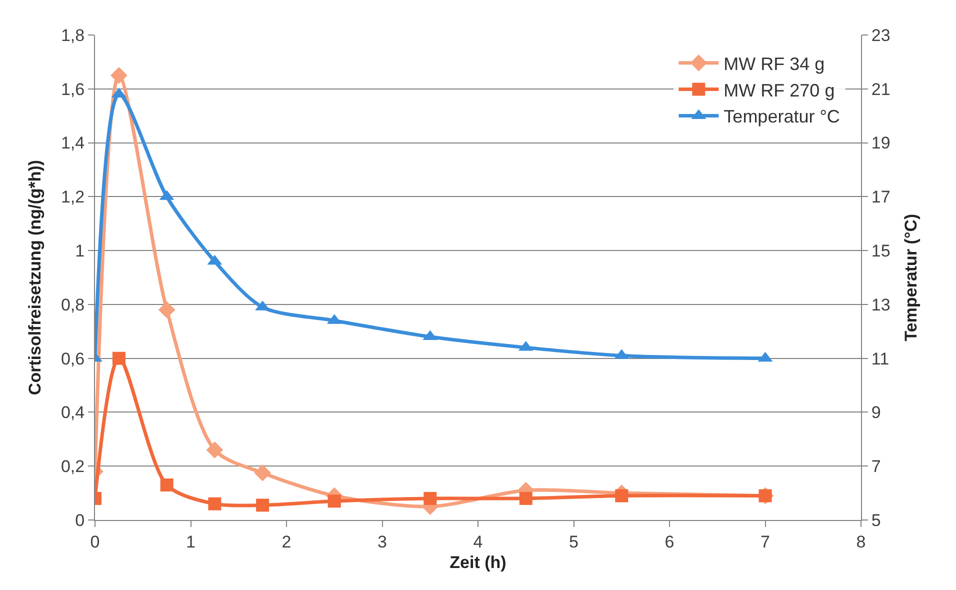 The image size is (956, 590). Describe the element at coordinates (72, 35) in the screenshot. I see `y-tick-label: 1,8` at that location.